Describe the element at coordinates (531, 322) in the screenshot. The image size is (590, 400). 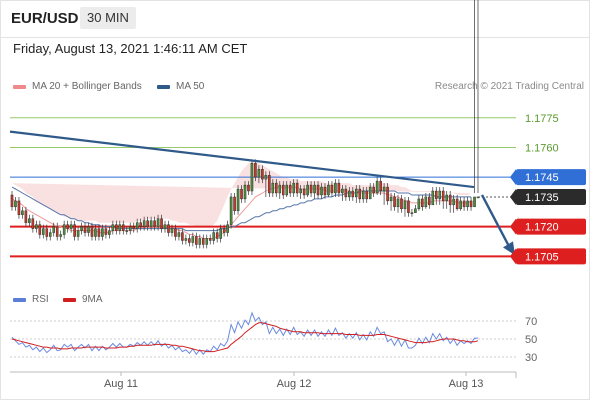
I see `rsi-tick-70: 70` at that location.